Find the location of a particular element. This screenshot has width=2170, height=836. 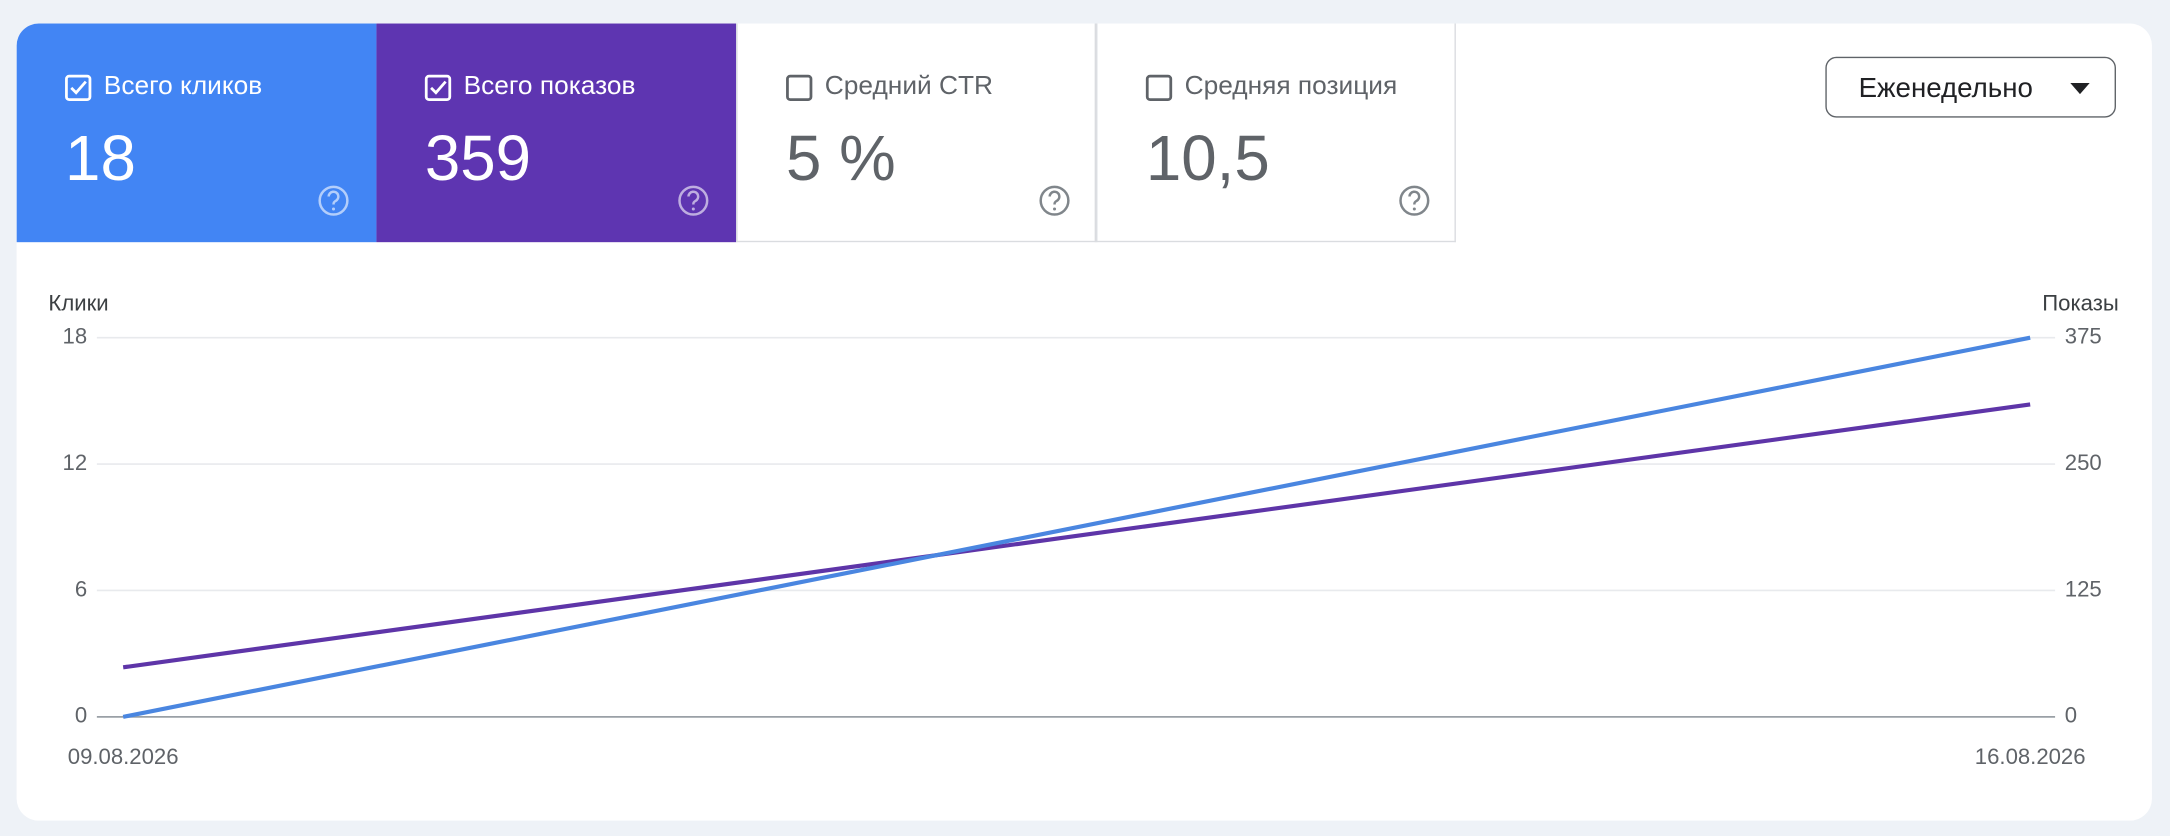

metric-card: Средний CTR 5 % is located at coordinates (916, 133).